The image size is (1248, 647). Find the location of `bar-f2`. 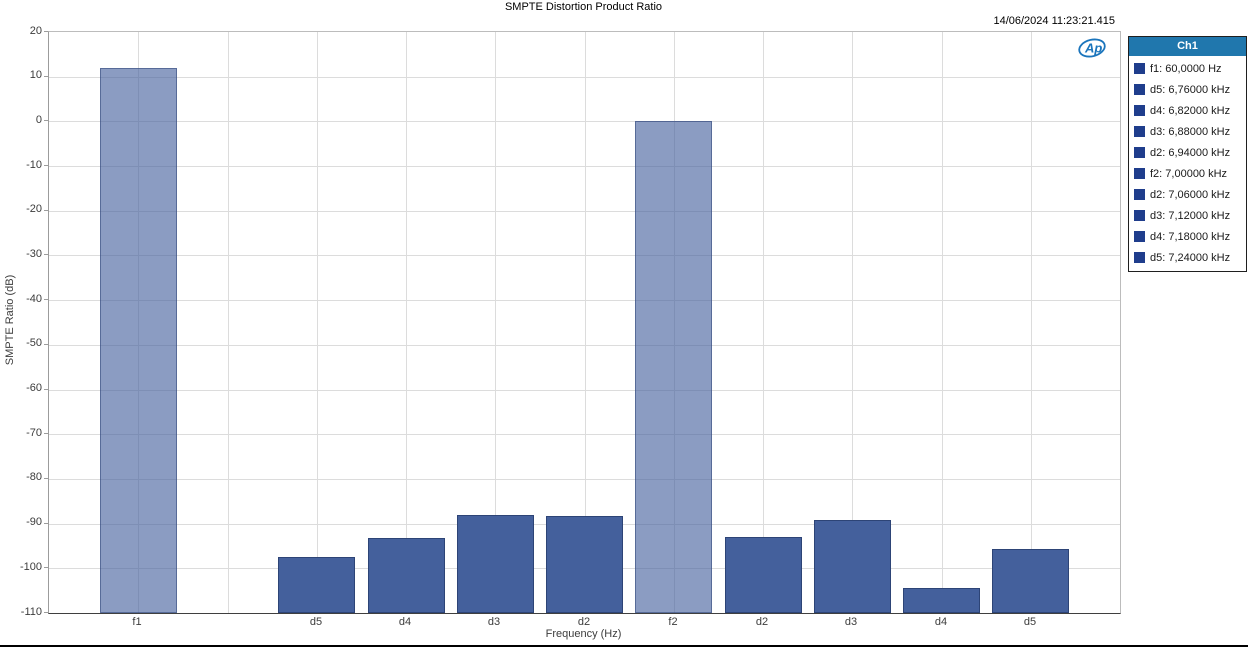

bar-f2 is located at coordinates (673, 367).